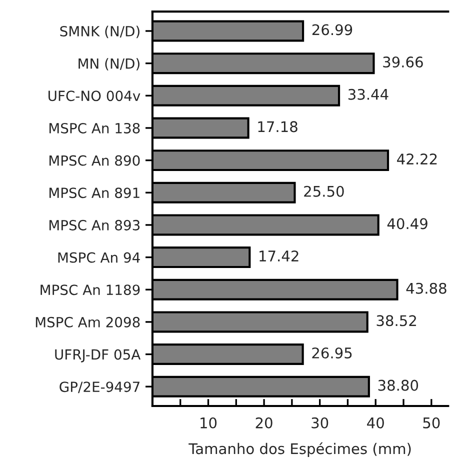 The height and width of the screenshot is (464, 462). Describe the element at coordinates (396, 320) in the screenshot. I see `data-label: 38.52` at that location.